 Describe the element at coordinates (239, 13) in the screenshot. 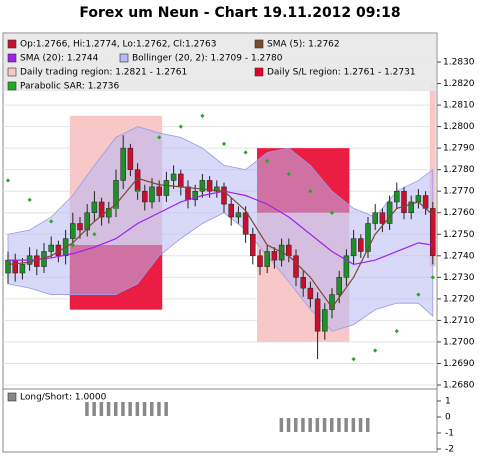

I see `chart-title: Forex um Neun - Chart 19.11.2012 09:18` at that location.